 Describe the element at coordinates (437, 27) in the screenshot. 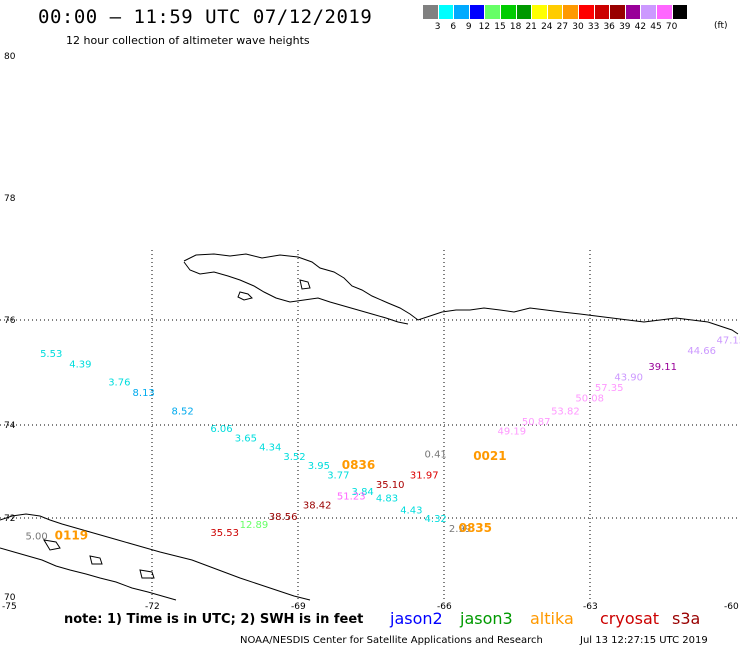

I see `color-scale-tick: 3` at that location.